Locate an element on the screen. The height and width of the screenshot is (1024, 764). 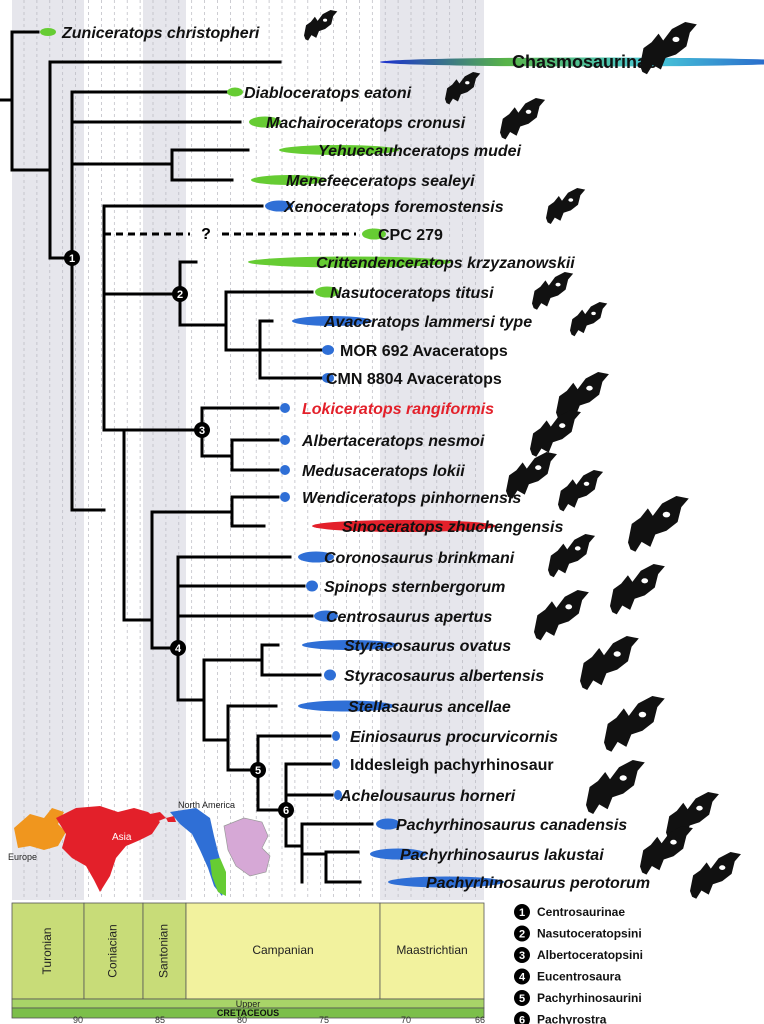
sinoceratops-skull-icon is located at coordinates (658, 524).